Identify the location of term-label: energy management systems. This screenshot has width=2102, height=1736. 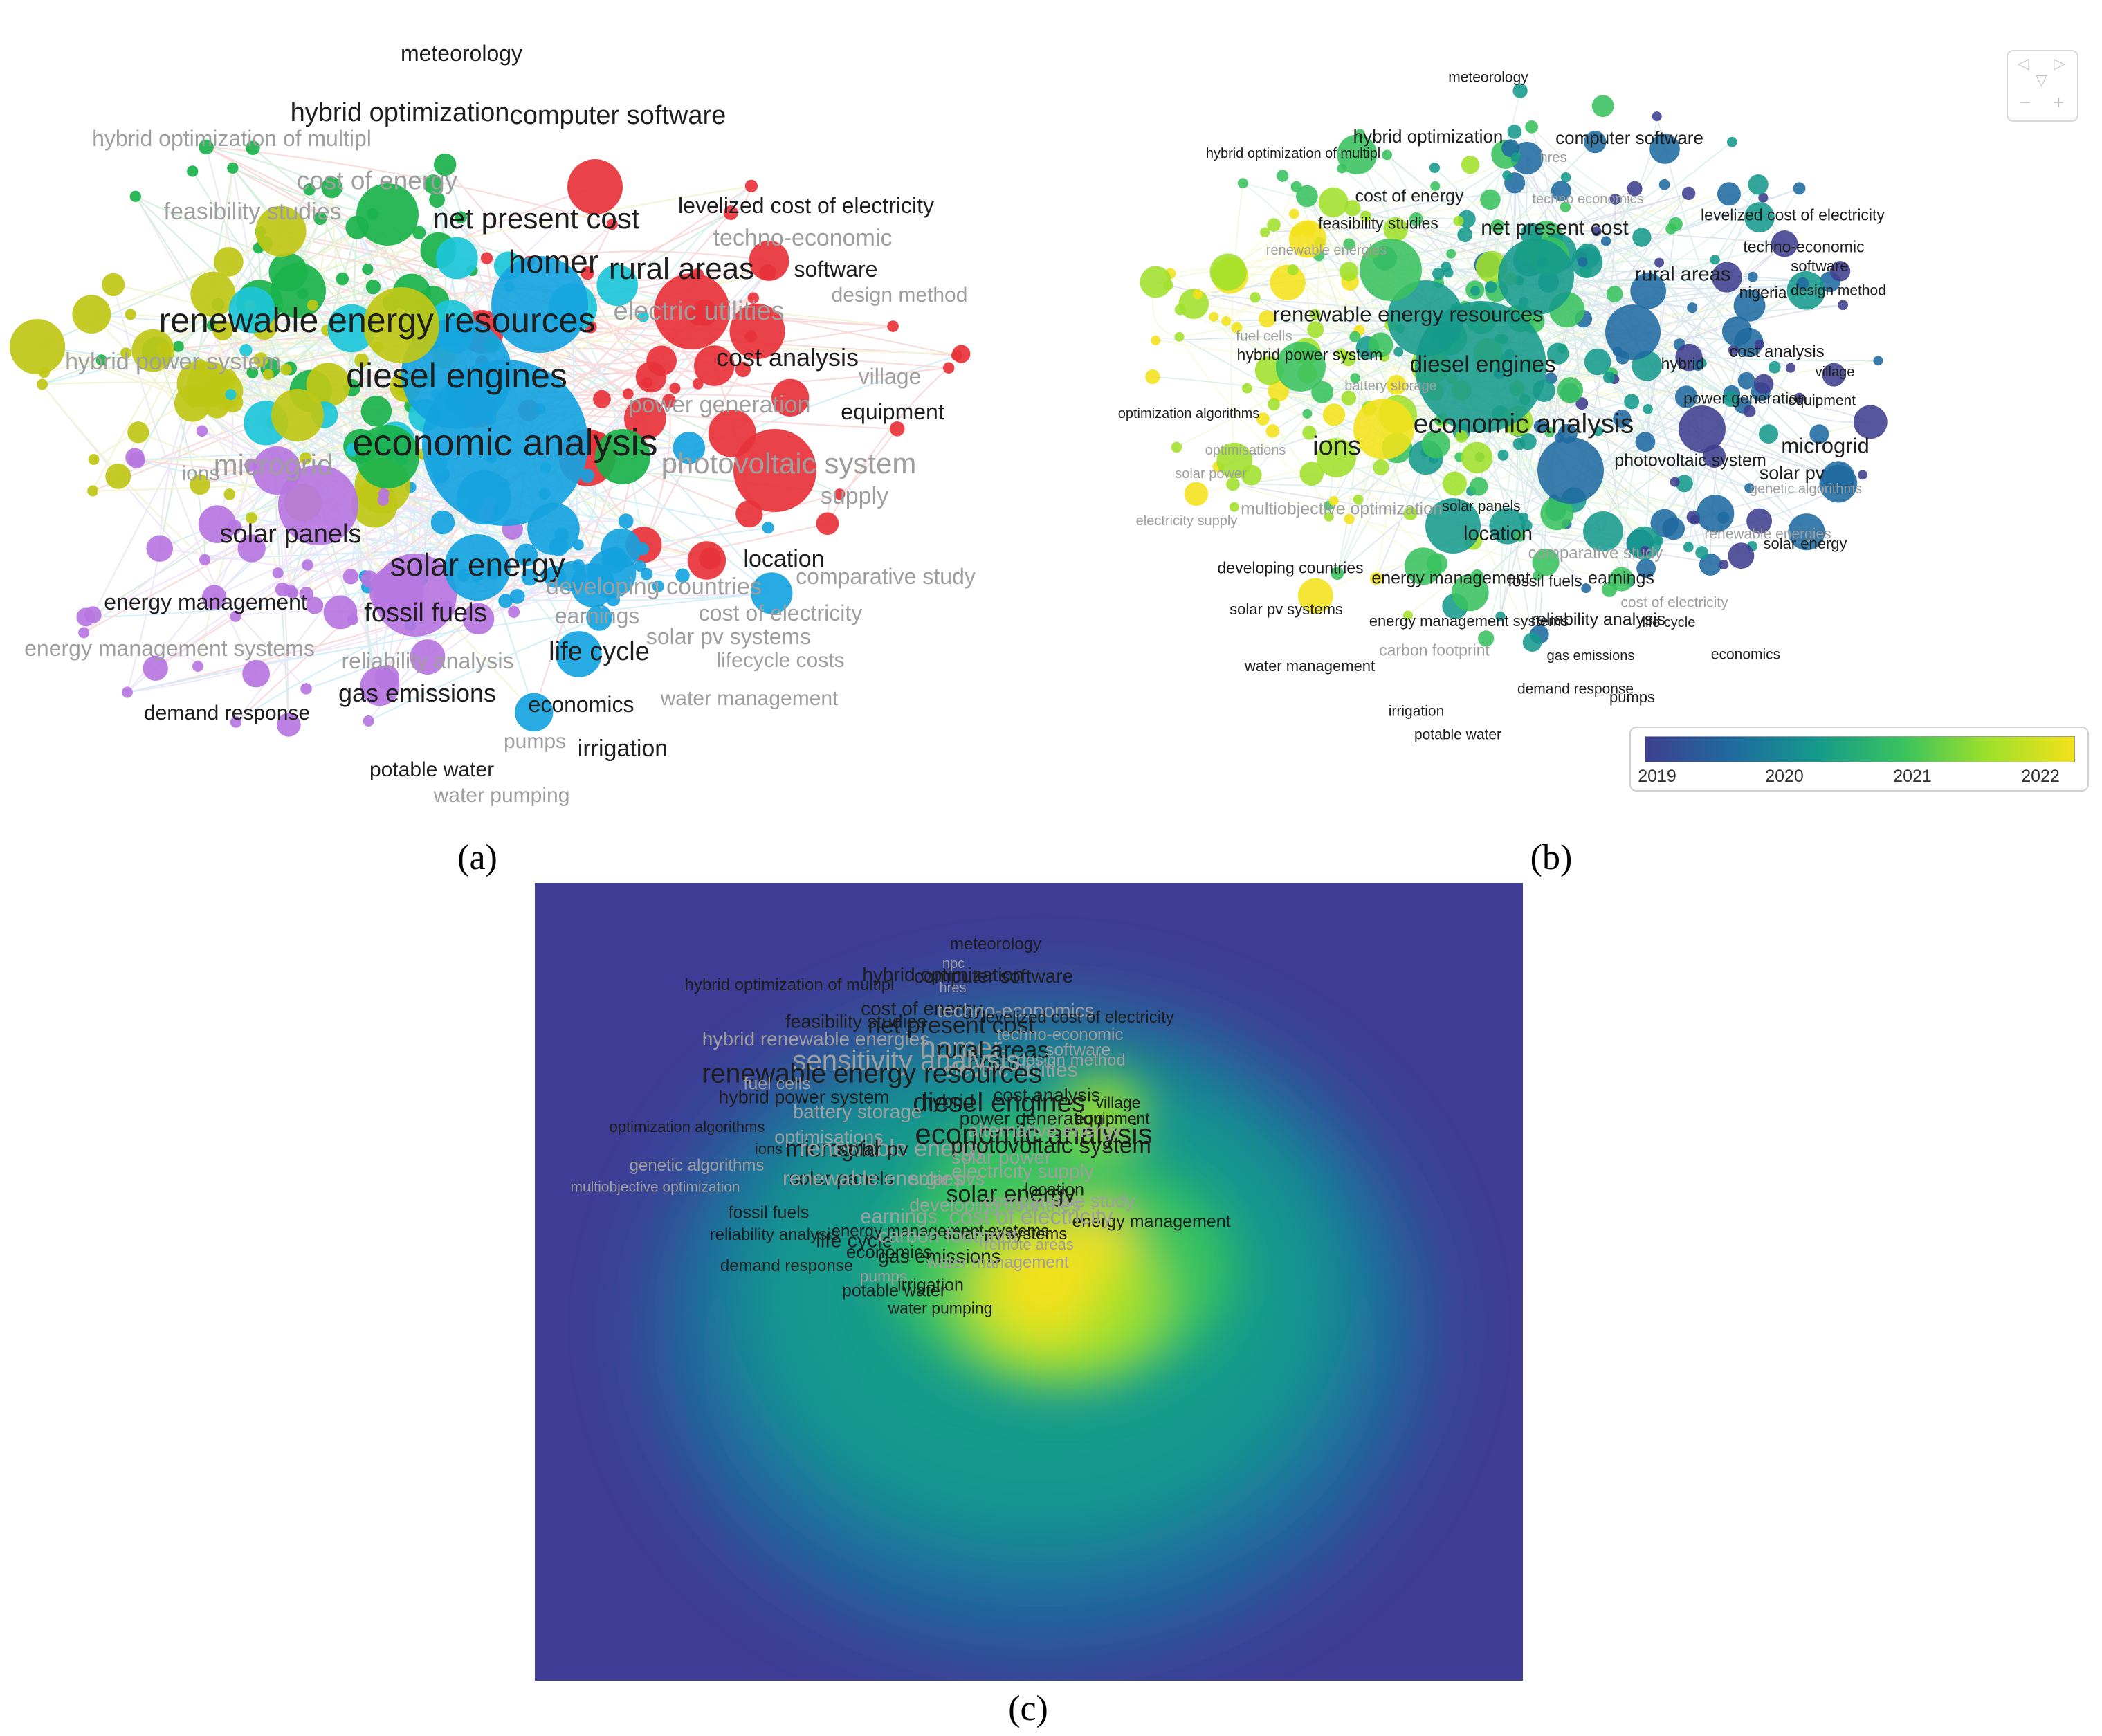
(169, 649).